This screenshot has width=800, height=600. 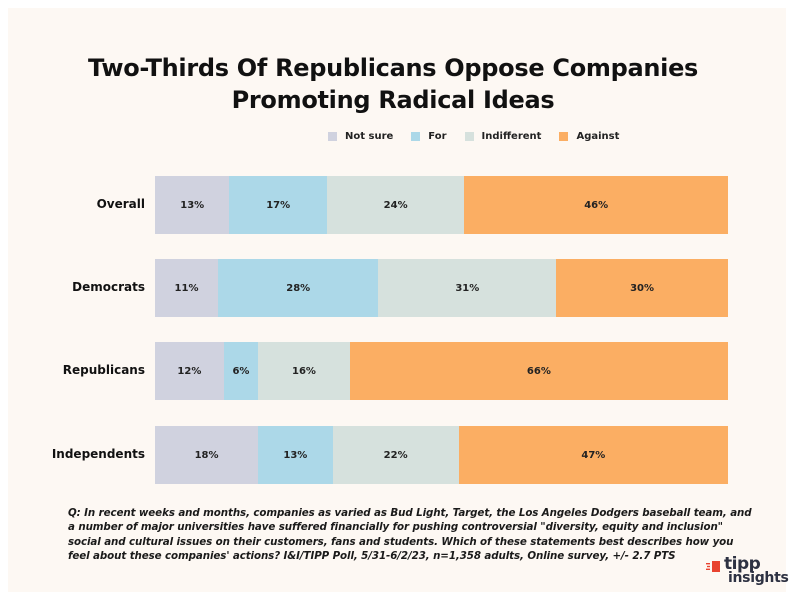 I want to click on bar-segment-for: 13%, so click(x=295, y=455).